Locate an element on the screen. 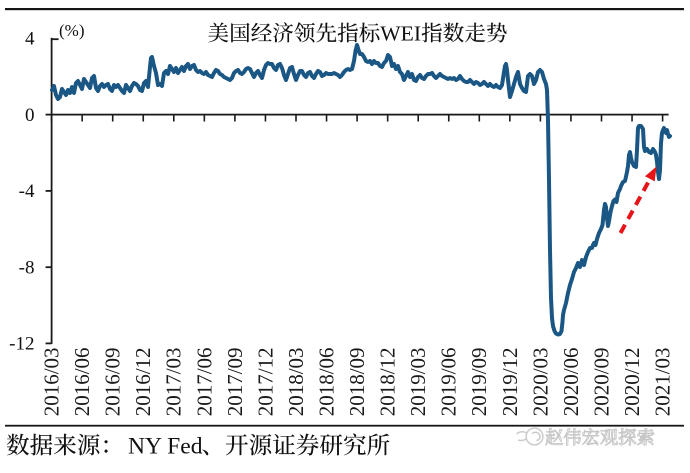  svg-text: 2018/09 is located at coordinates (357, 381).